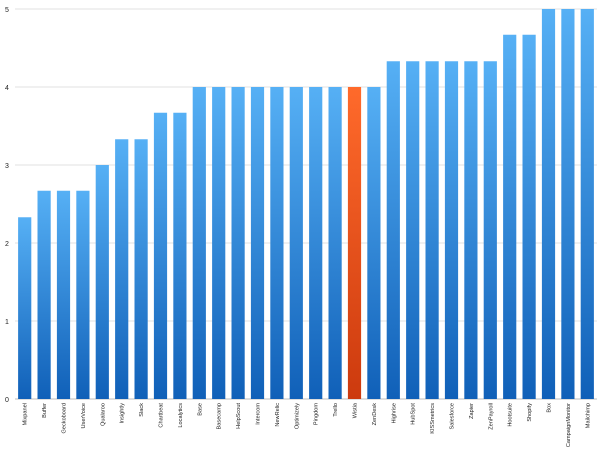 The image size is (600, 455). What do you see at coordinates (394, 413) in the screenshot?
I see `x-tick-label: Highrise` at bounding box center [394, 413].